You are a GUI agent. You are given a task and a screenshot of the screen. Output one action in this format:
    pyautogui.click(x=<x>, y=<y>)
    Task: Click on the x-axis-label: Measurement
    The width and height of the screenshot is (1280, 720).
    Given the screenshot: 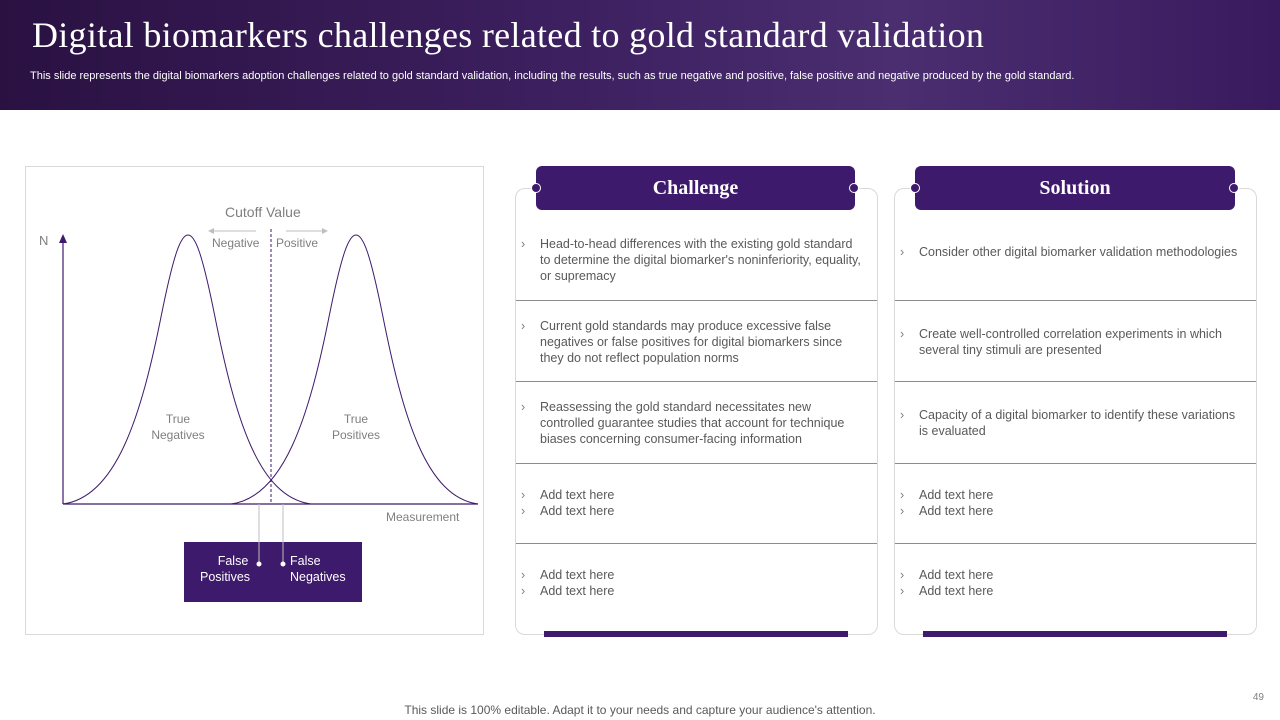 What is the action you would take?
    pyautogui.click(x=423, y=517)
    